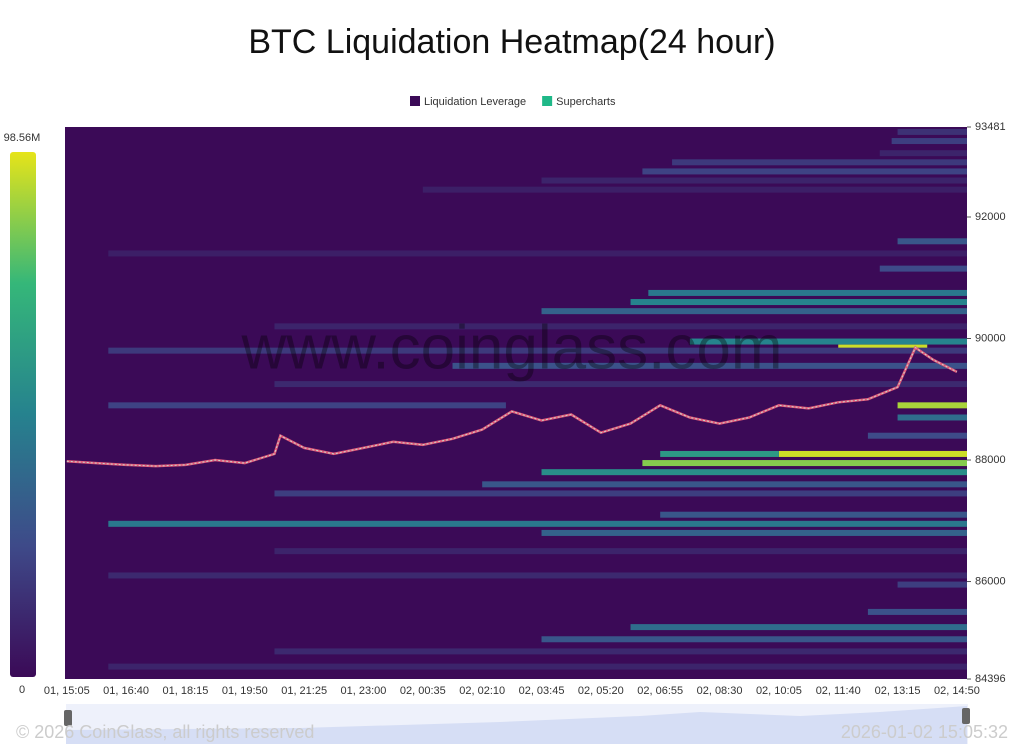  What do you see at coordinates (23, 414) in the screenshot?
I see `colorbar` at bounding box center [23, 414].